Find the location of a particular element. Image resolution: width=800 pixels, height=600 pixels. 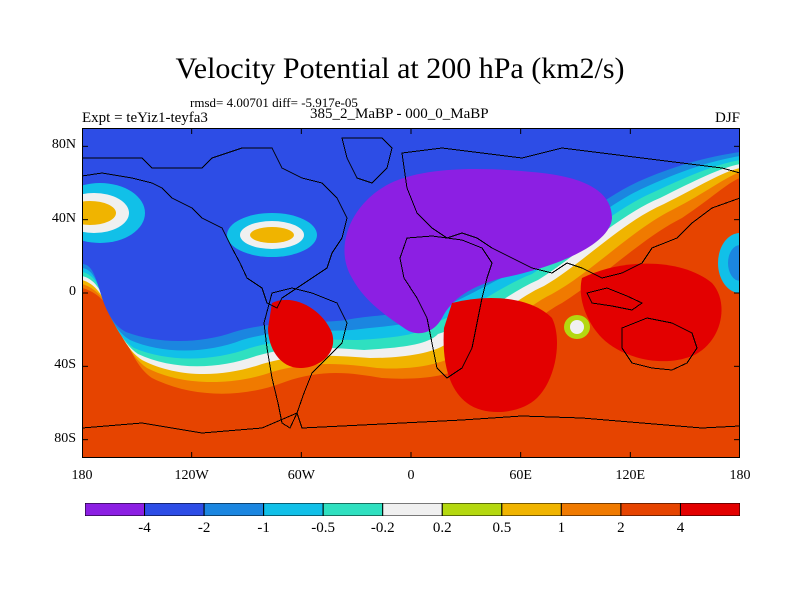

field-east-blue is located at coordinates (734, 263).